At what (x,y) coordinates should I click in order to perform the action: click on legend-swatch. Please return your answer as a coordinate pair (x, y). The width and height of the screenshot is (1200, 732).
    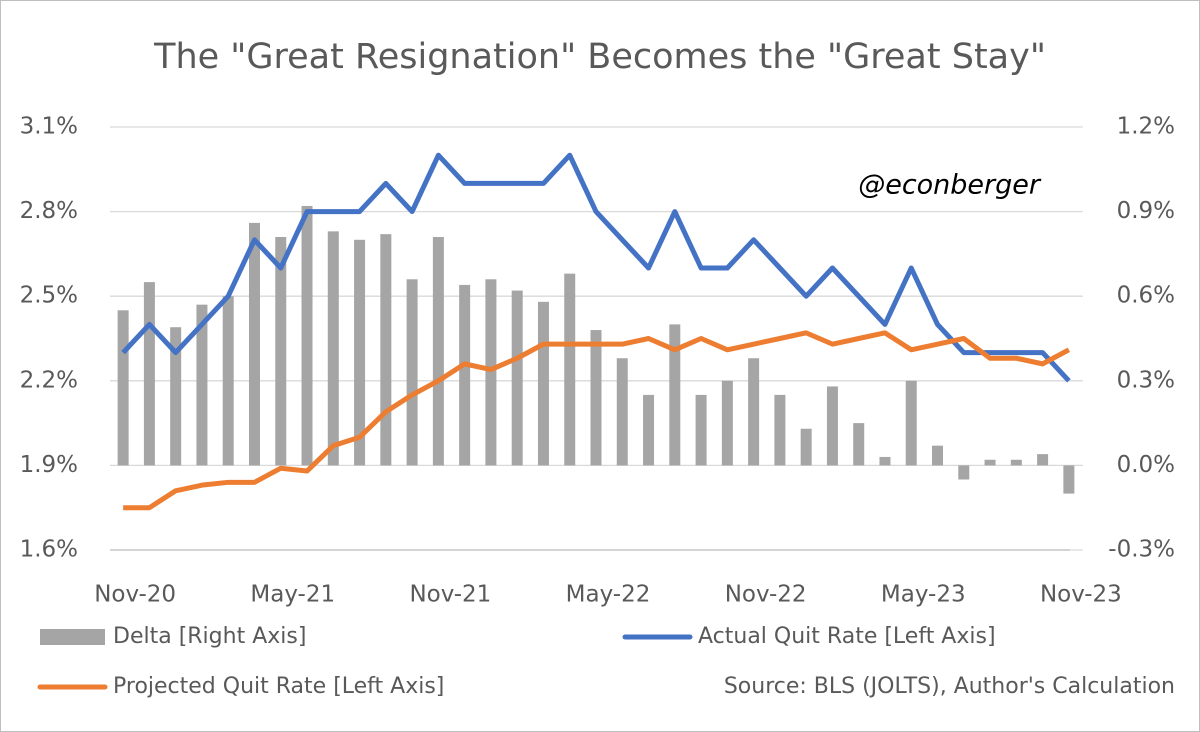
    Looking at the image, I should click on (72, 637).